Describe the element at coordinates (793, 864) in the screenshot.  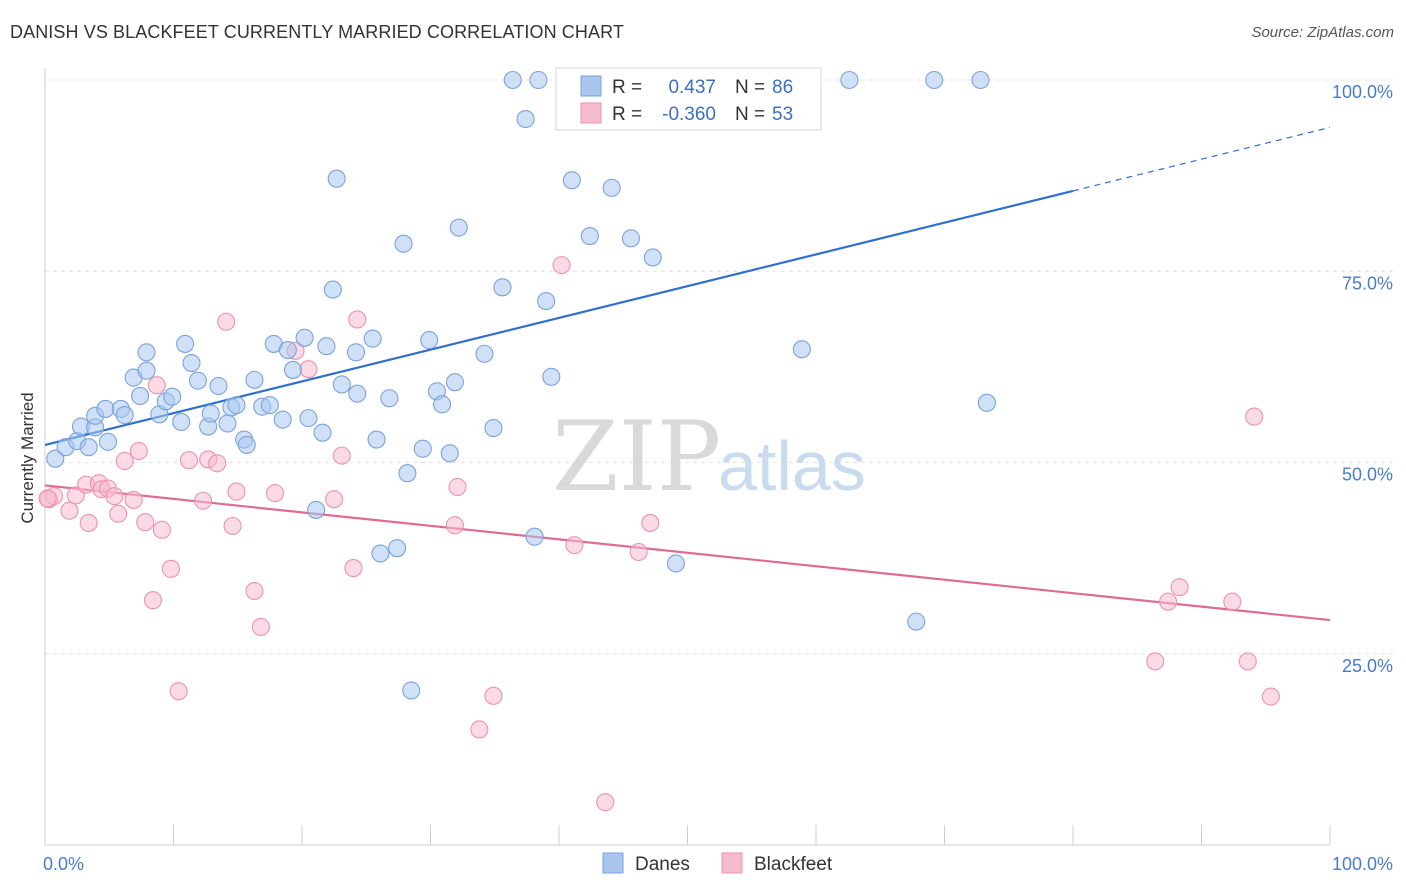
I see `blackfeet-legend-label: Blackfeet` at that location.